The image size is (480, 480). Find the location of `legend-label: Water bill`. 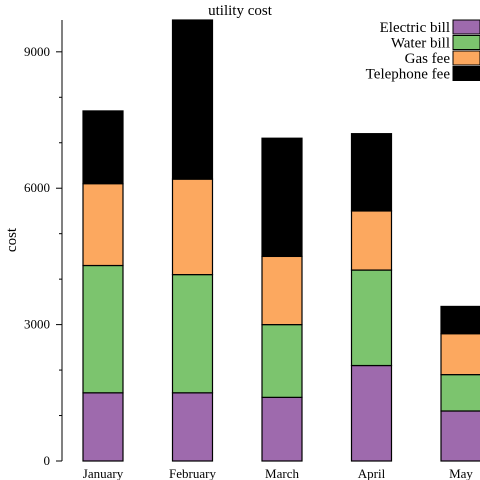

legend-label: Water bill is located at coordinates (420, 44).